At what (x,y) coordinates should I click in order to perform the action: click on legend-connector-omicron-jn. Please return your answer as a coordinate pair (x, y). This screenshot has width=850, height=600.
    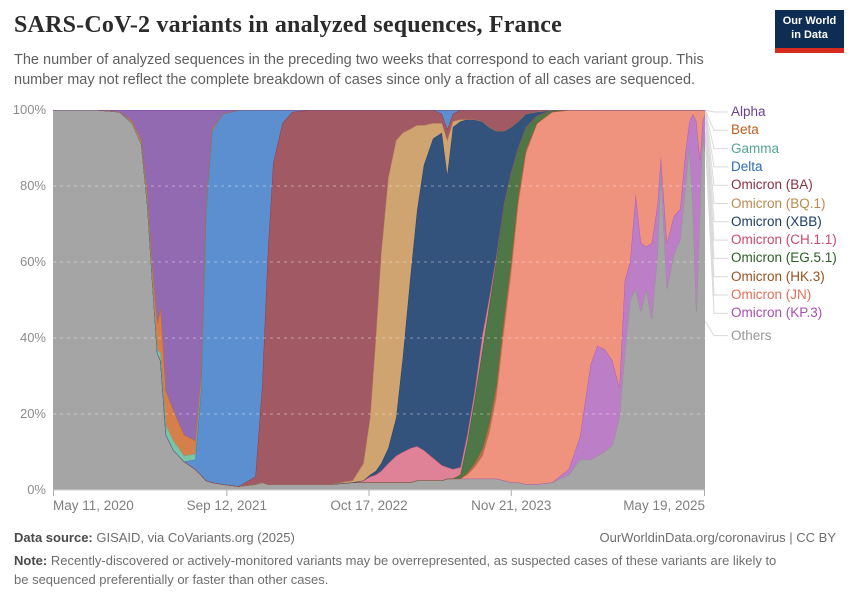
    Looking at the image, I should click on (716, 203).